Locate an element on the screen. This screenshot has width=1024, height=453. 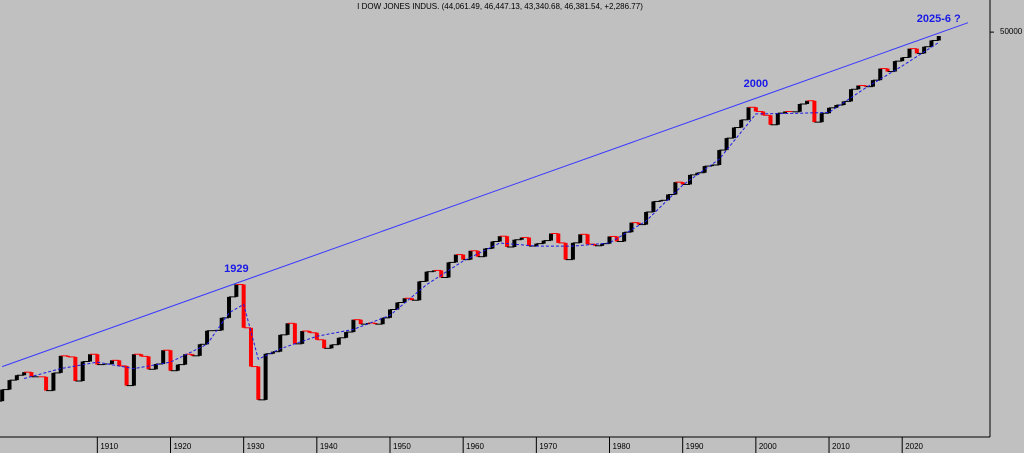
x-tick-label: 1910 is located at coordinates (109, 446).